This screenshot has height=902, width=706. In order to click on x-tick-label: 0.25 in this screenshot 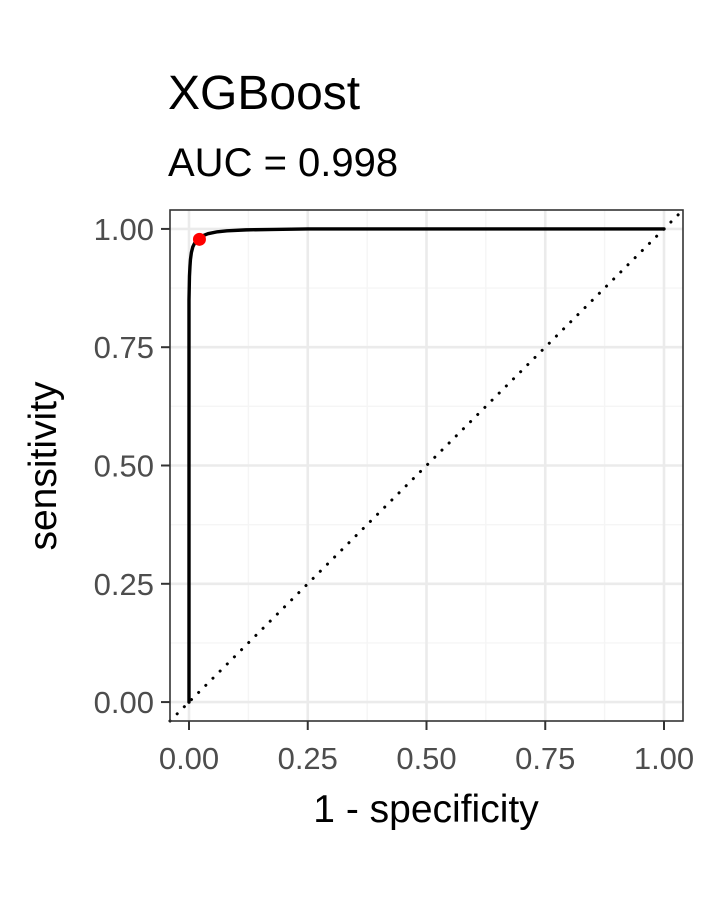, I will do `click(308, 758)`.